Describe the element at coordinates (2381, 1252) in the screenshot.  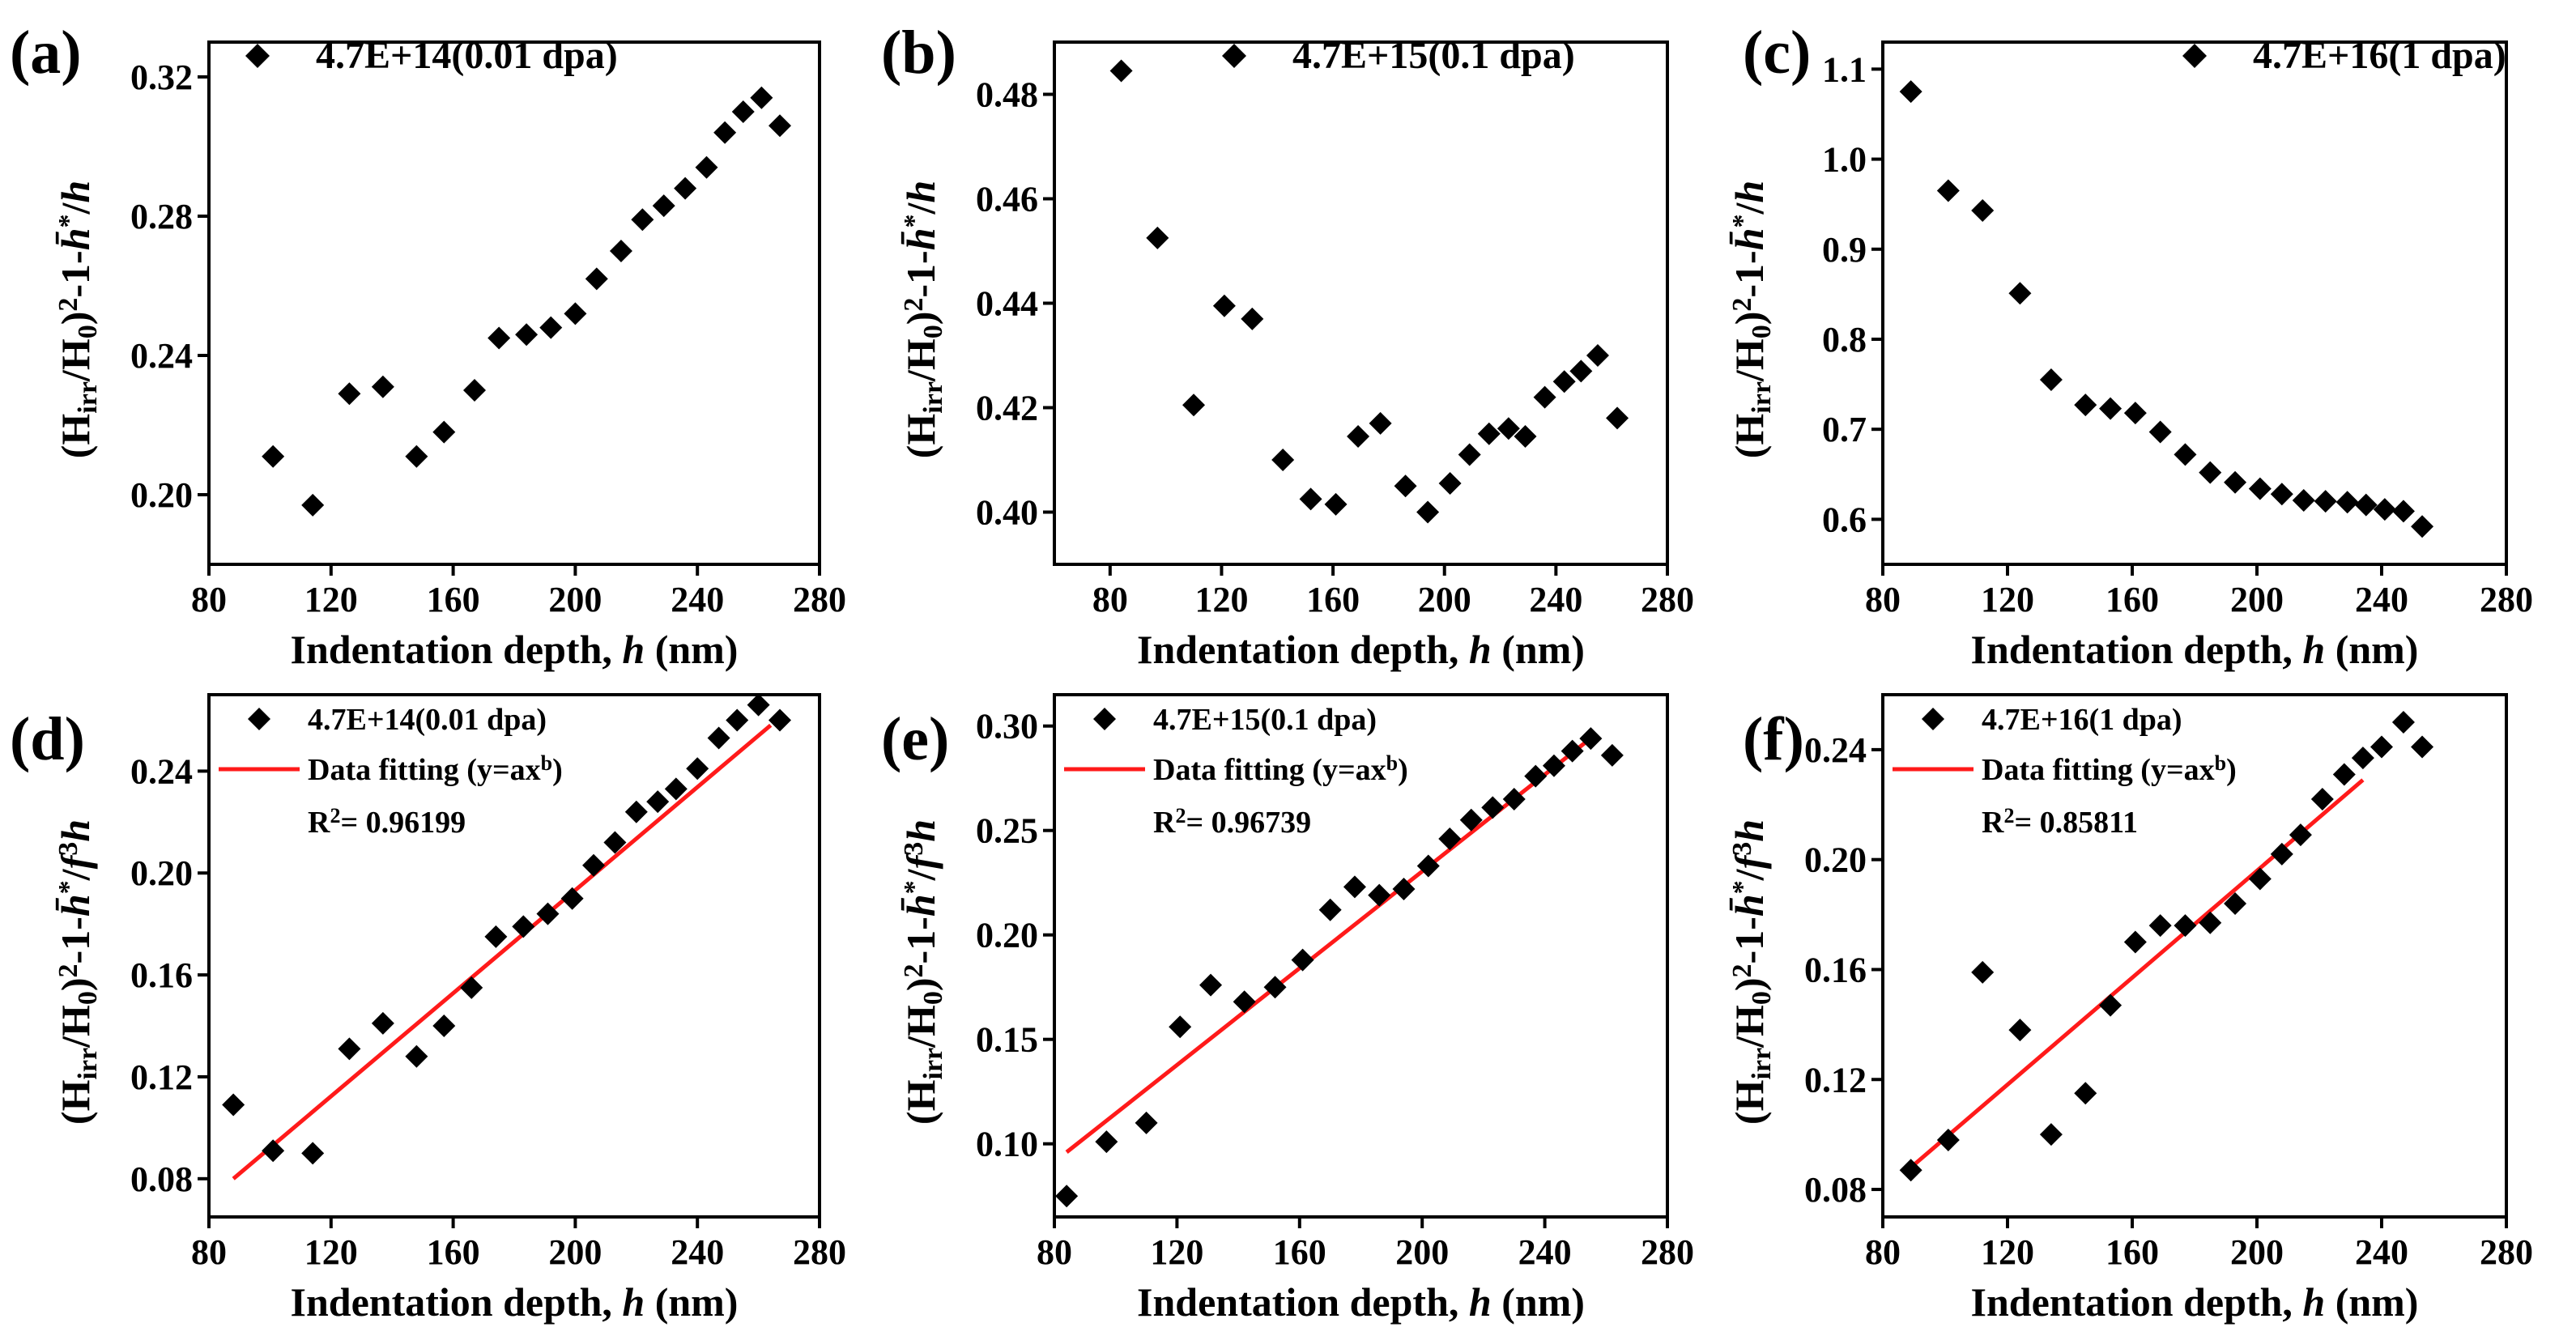
I see `x-tick-label: 240` at that location.